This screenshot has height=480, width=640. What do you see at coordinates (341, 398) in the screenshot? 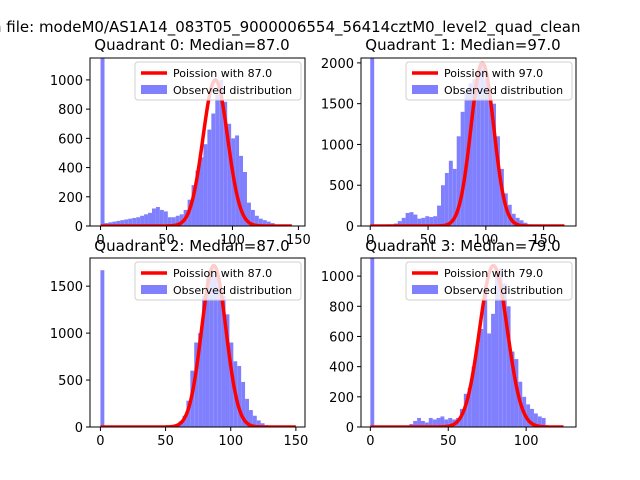
I see `y-tick-label: 200` at bounding box center [341, 398].